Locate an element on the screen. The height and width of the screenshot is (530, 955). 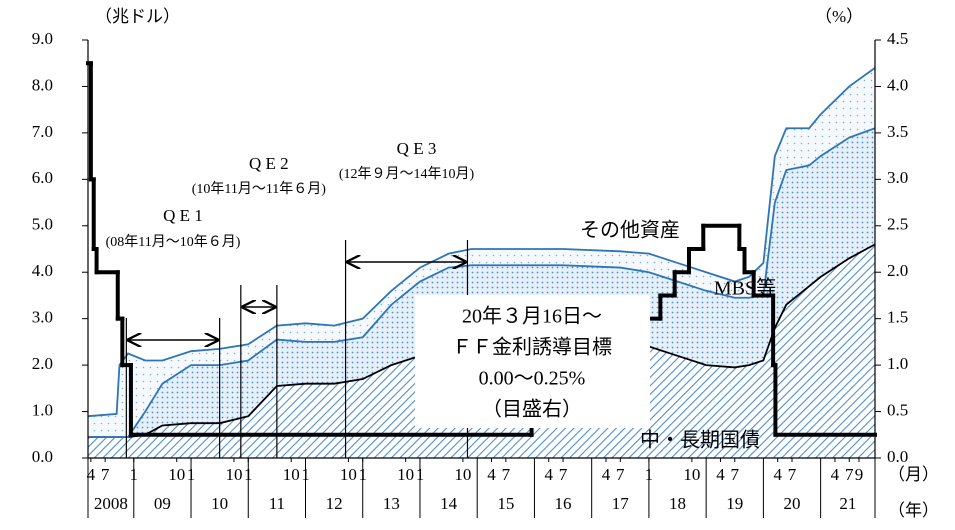
y-tick-label: 9.0 is located at coordinates (42, 38).